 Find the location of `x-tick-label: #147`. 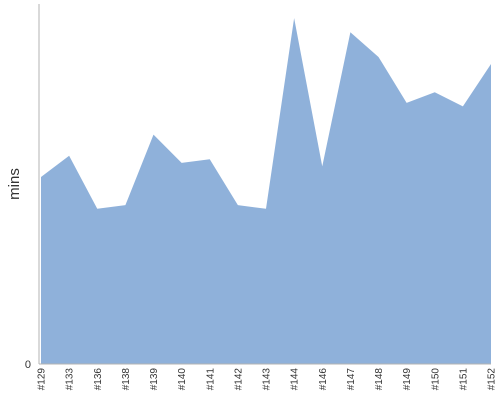

x-tick-label: #147 is located at coordinates (351, 379).